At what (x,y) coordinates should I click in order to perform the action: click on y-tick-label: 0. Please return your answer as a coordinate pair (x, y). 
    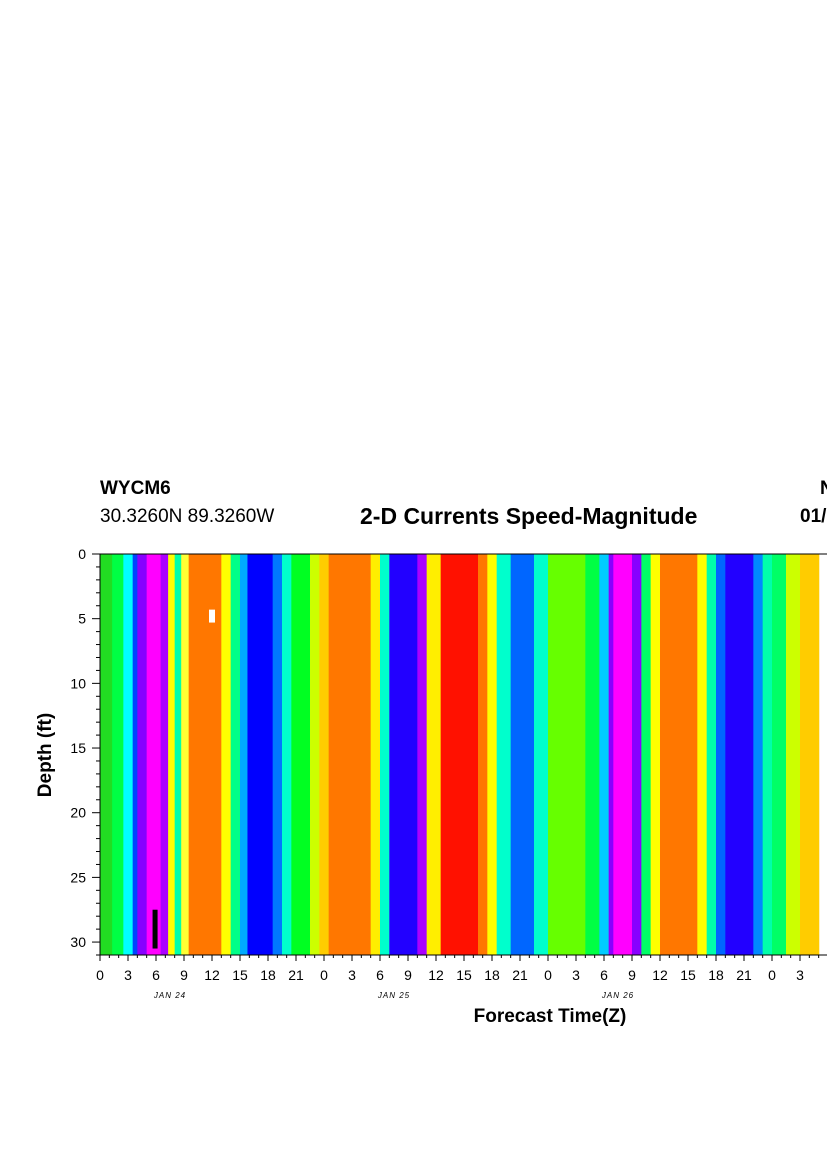
    Looking at the image, I should click on (82, 554).